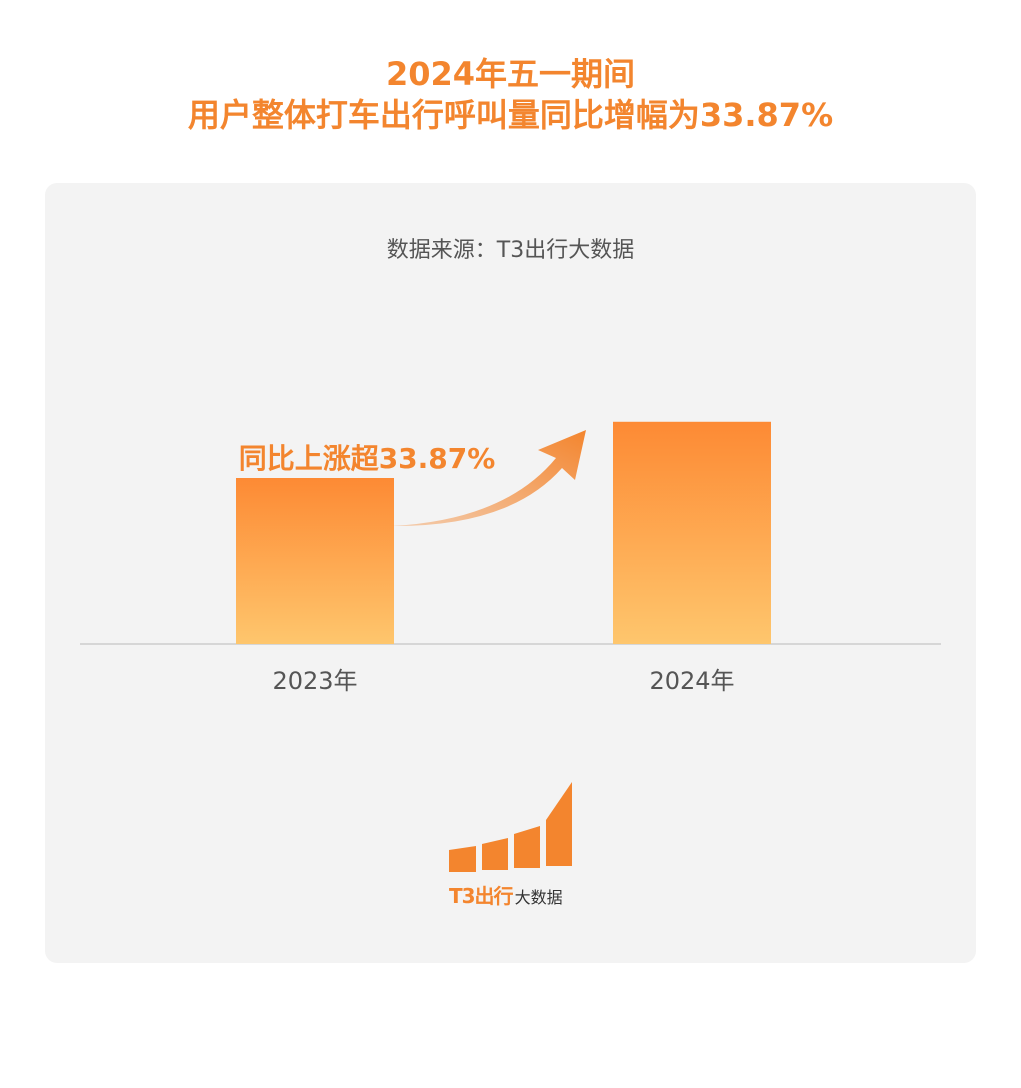 This screenshot has width=1021, height=1088. I want to click on x-tick-label-0: 2023年, so click(314, 681).